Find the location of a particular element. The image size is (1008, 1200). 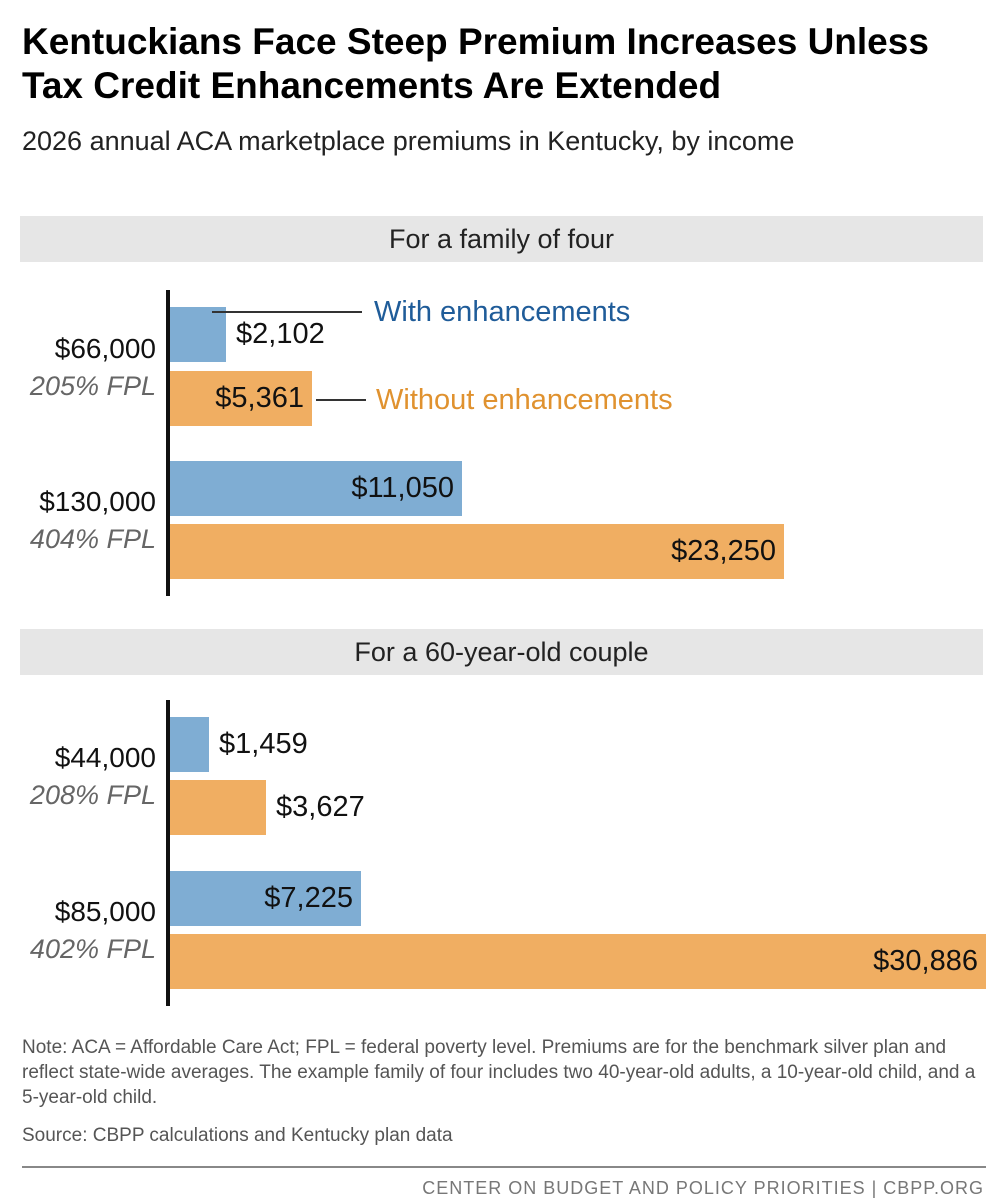

fpl-label: 205% FPL is located at coordinates (92, 385).